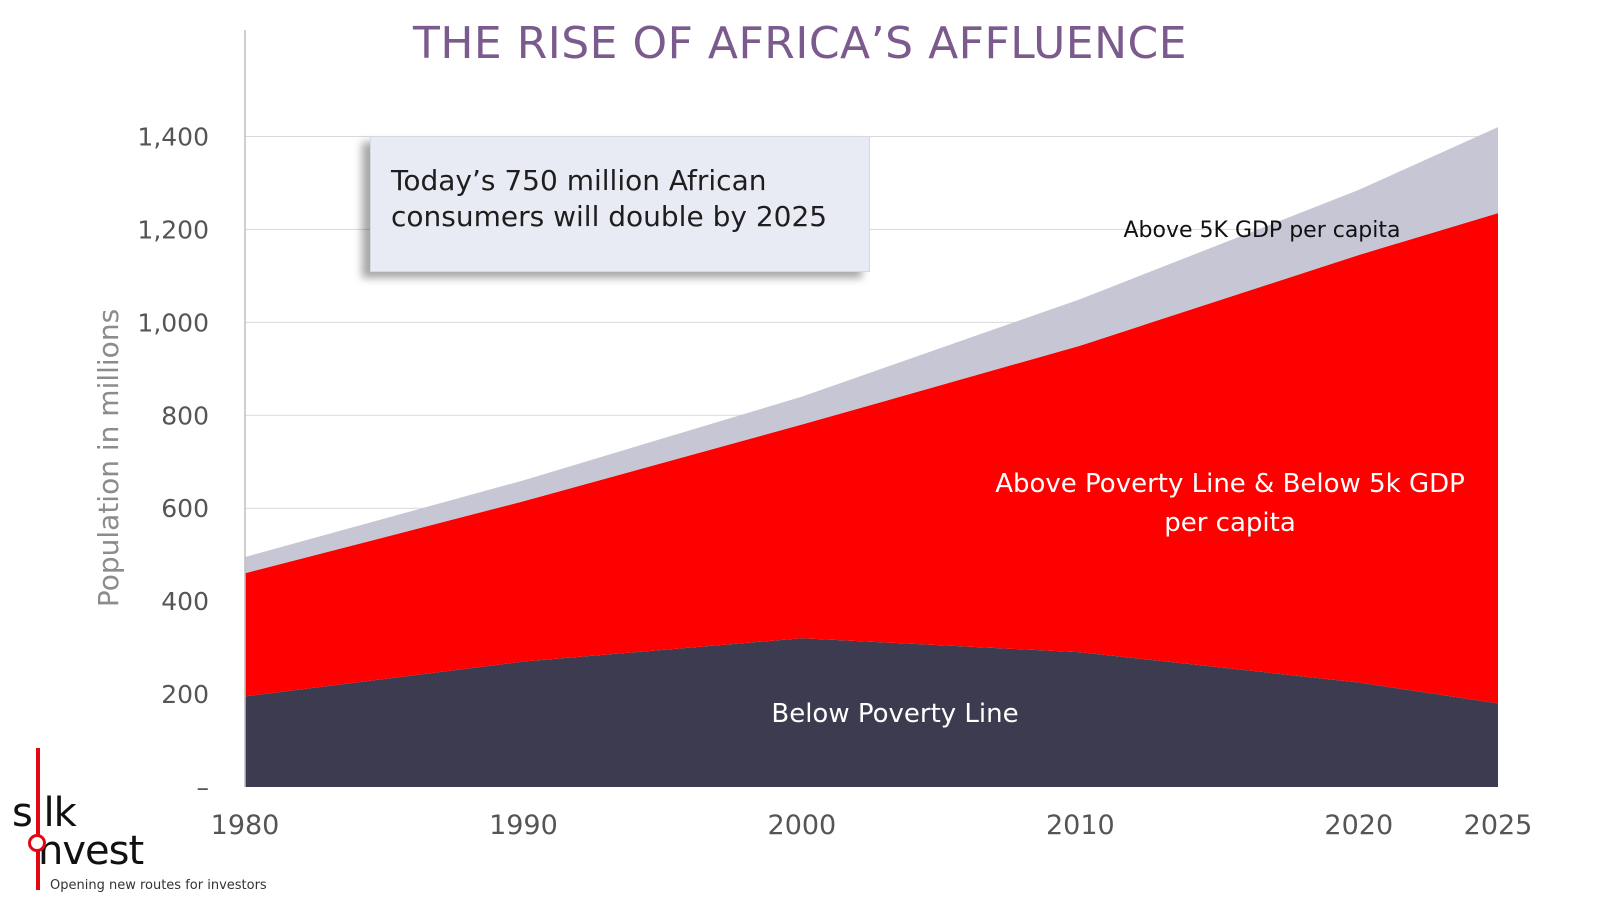 The image size is (1600, 900). I want to click on y-tick-label-3: 600, so click(185, 508).